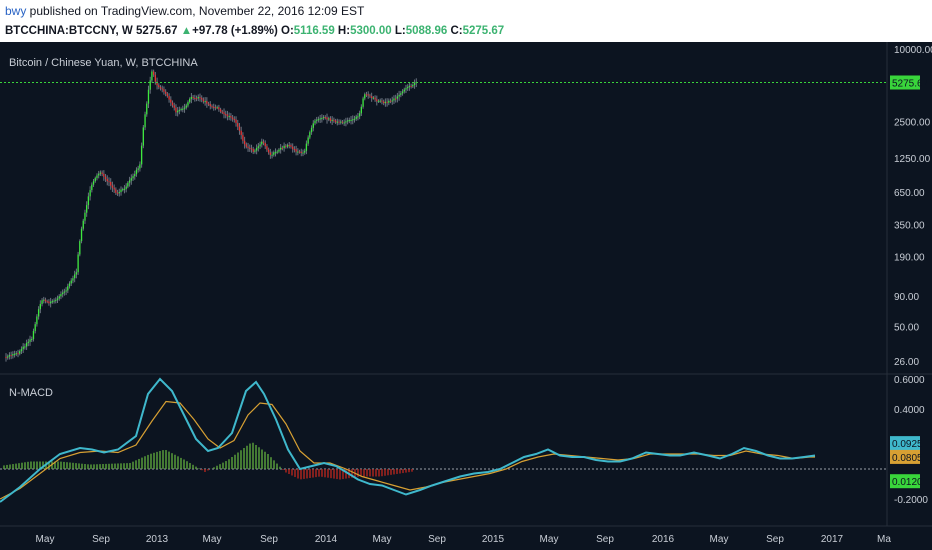  I want to click on open-label: O:, so click(287, 31).